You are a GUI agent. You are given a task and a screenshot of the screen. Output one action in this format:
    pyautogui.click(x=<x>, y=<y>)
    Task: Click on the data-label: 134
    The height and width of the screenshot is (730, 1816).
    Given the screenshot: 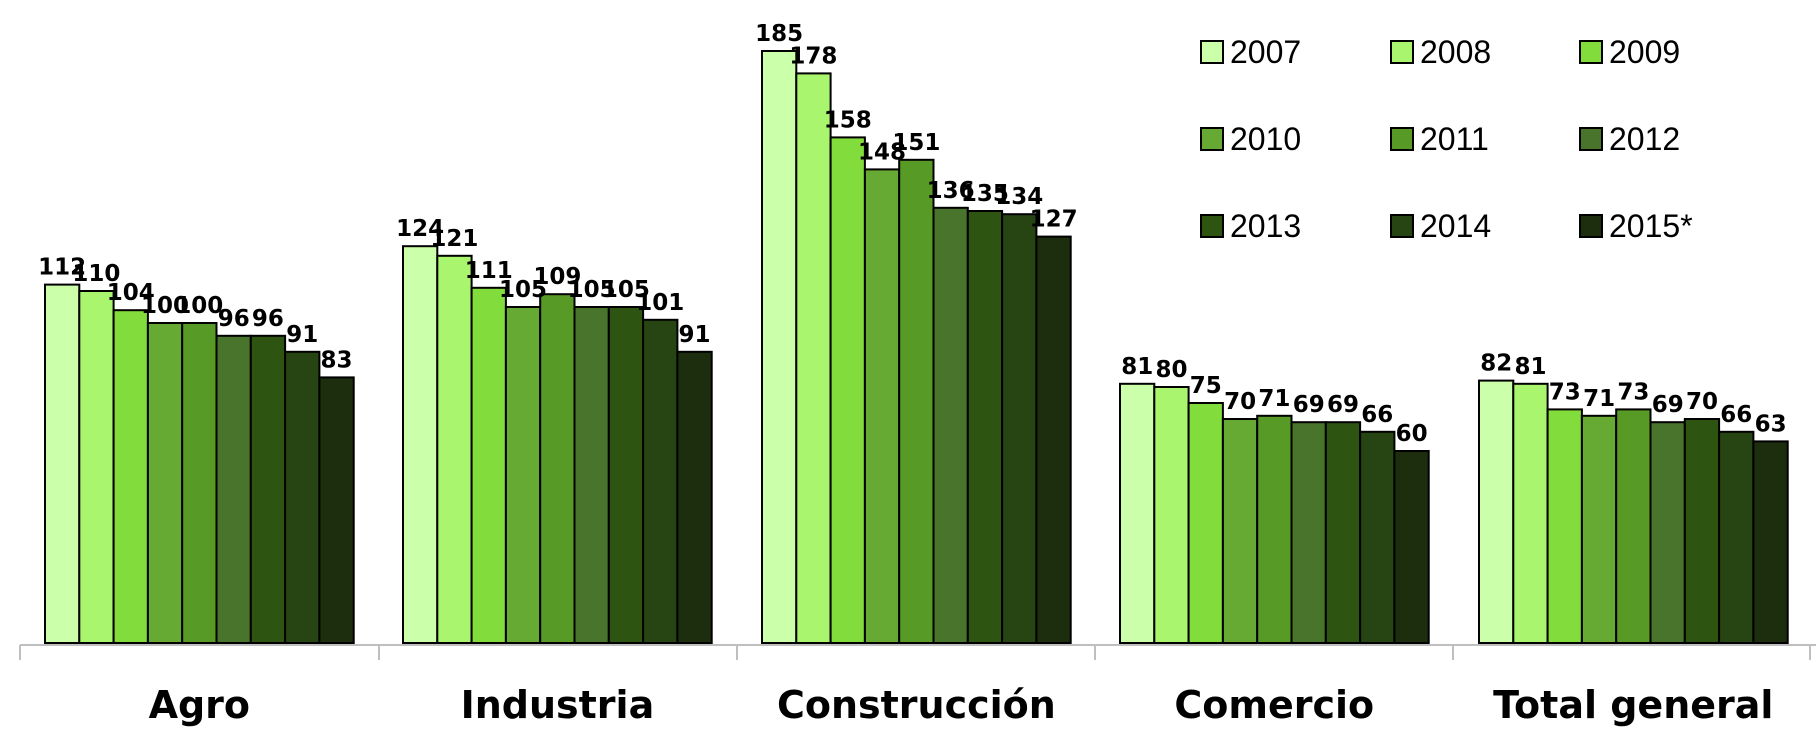 What is the action you would take?
    pyautogui.click(x=1019, y=197)
    